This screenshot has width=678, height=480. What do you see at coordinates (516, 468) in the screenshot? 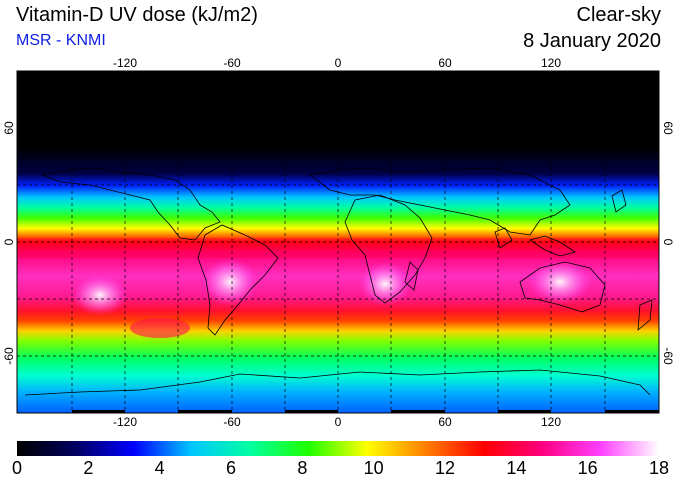
I see `colorbar-label-14: 14` at bounding box center [516, 468].